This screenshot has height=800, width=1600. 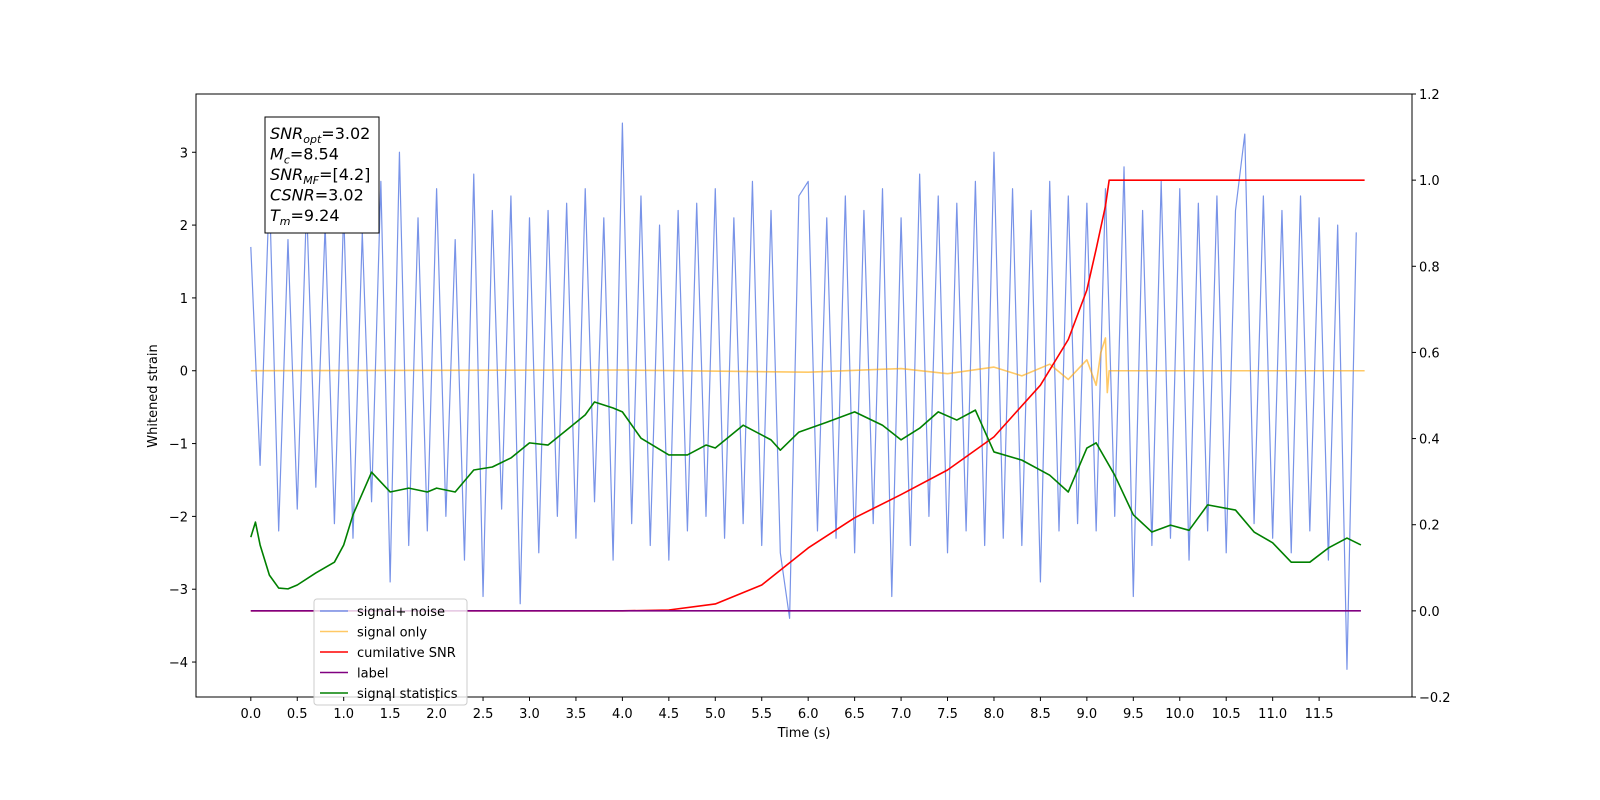 I want to click on annotation-value: =[4.2], so click(x=344, y=174).